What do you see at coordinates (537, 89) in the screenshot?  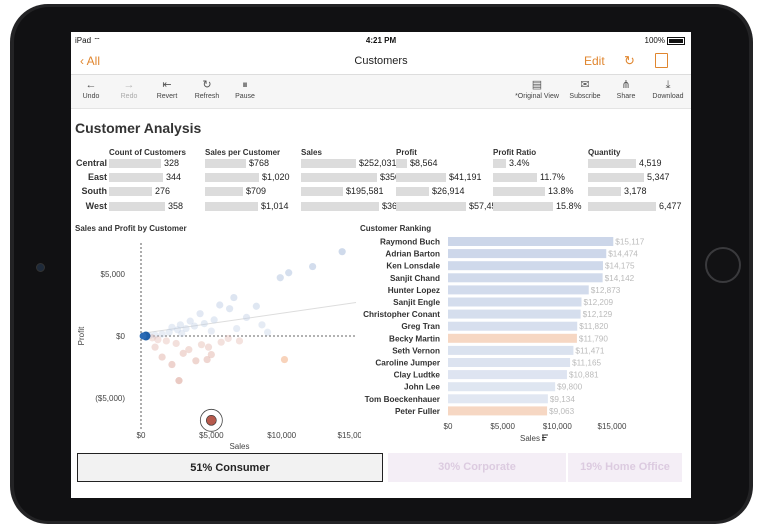 I see `original-view-button: ▤ *Original View` at bounding box center [537, 89].